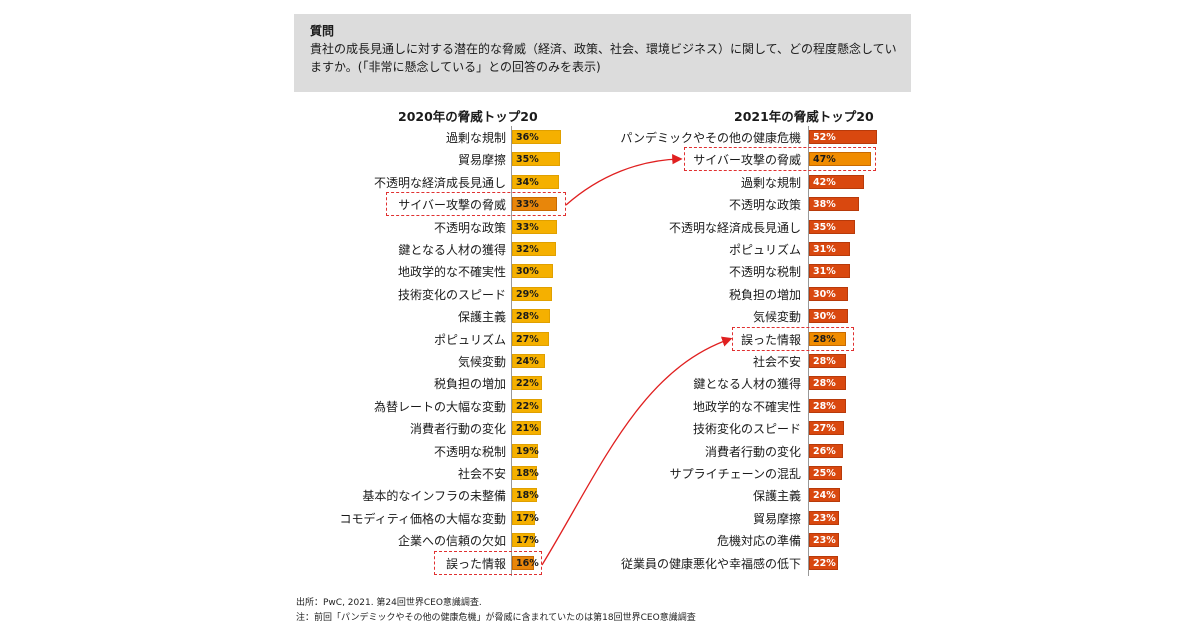 This screenshot has width=1200, height=630. What do you see at coordinates (322, 31) in the screenshot?
I see `question-title: 質問` at bounding box center [322, 31].